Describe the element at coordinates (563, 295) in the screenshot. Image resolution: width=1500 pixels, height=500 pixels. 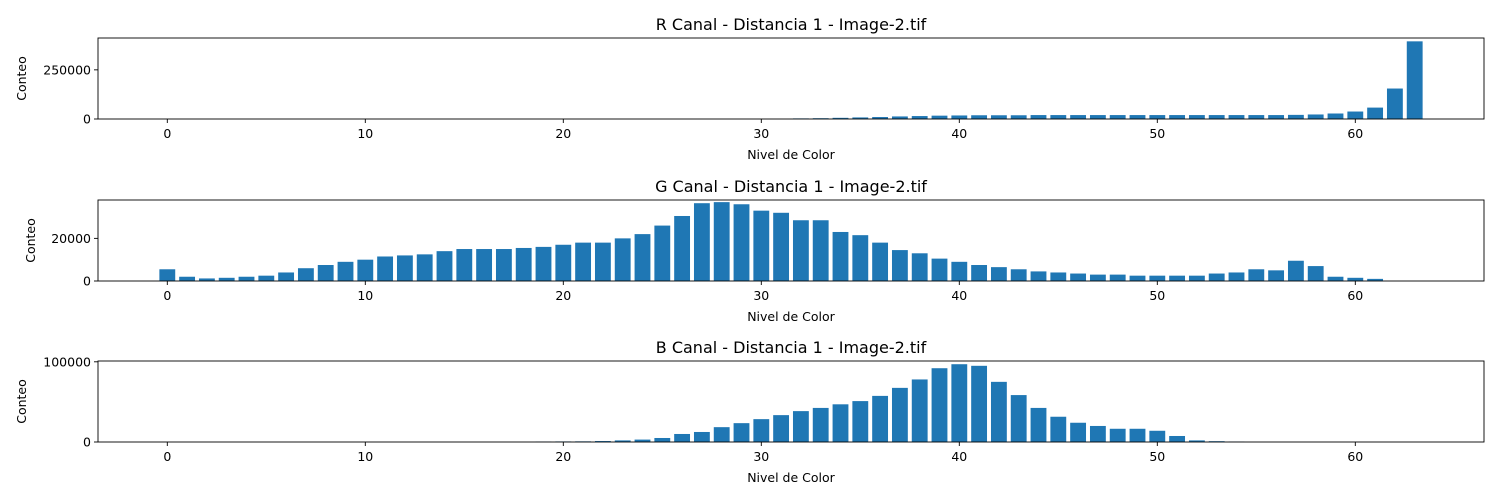
I see `x-tick-label: 20` at that location.